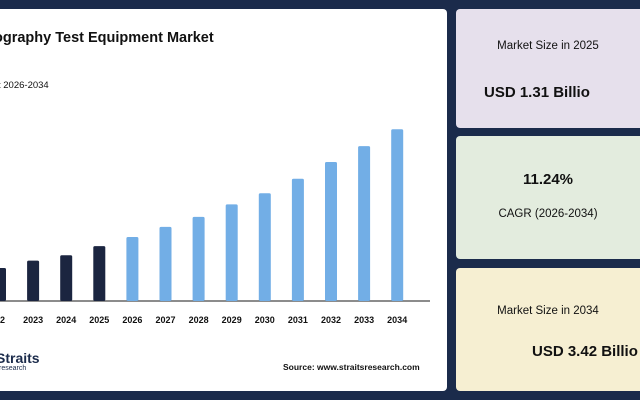 This screenshot has width=640, height=400. What do you see at coordinates (298, 320) in the screenshot?
I see `x-tick-label-2031: 2031` at bounding box center [298, 320].